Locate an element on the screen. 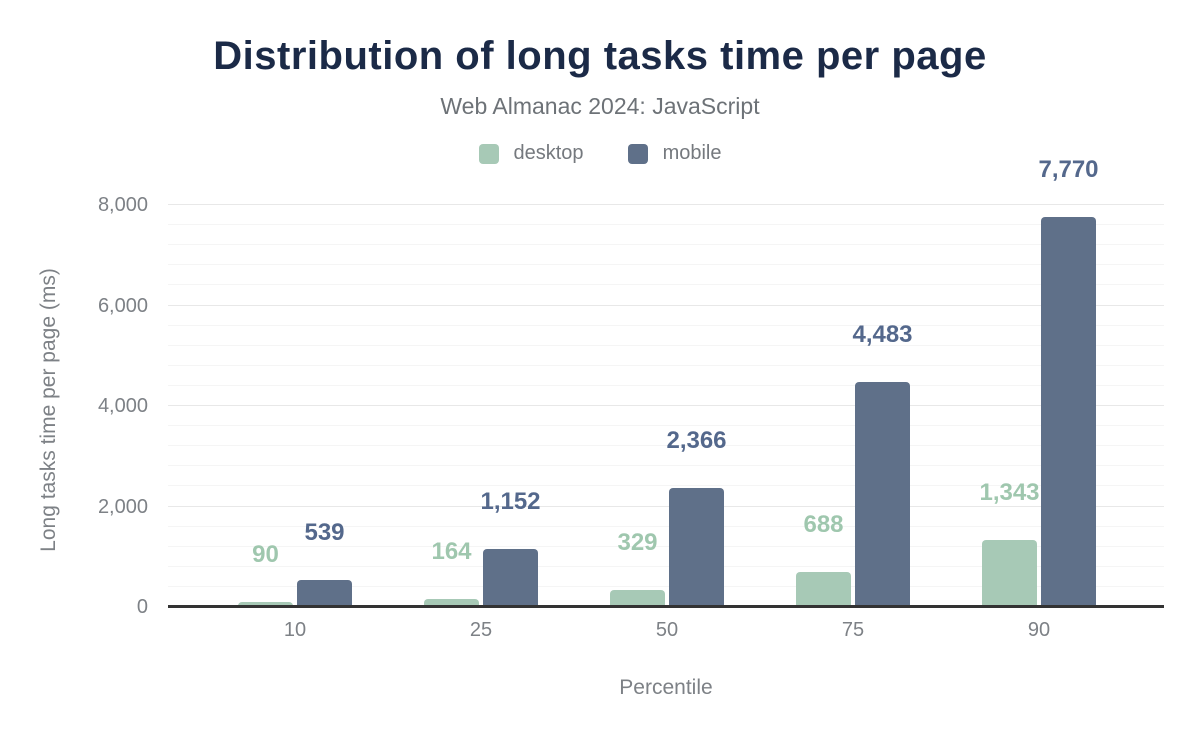 The image size is (1200, 742). legend-item-mobile: mobile is located at coordinates (674, 153).